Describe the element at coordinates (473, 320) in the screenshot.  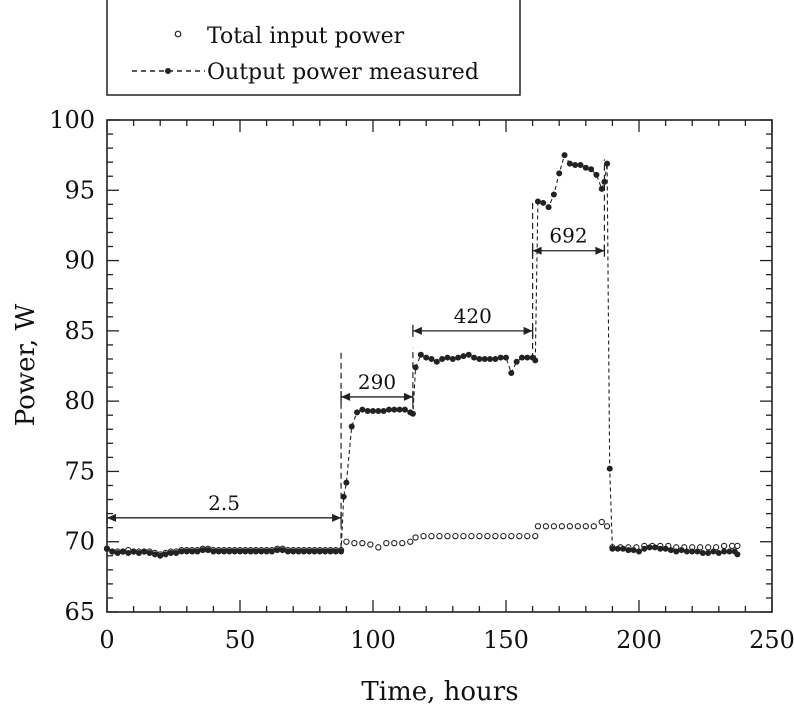
I see `duration-annotation: 420` at that location.